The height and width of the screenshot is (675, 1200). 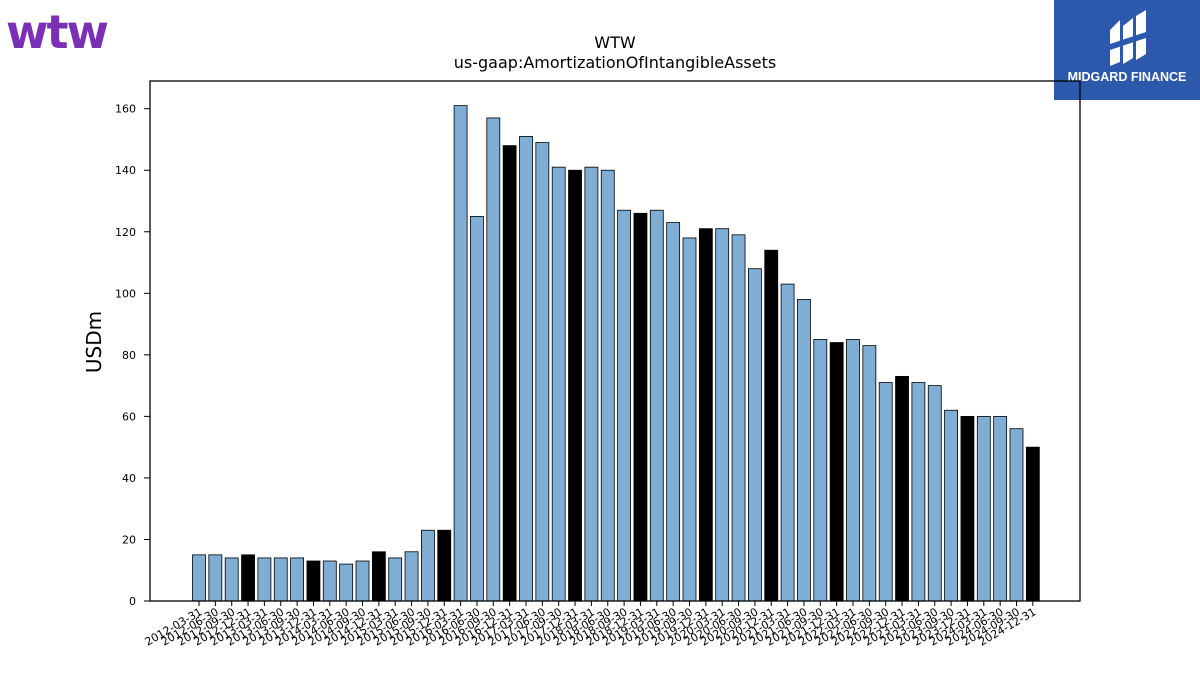 I want to click on brand-logo: wtw, so click(x=57, y=32).